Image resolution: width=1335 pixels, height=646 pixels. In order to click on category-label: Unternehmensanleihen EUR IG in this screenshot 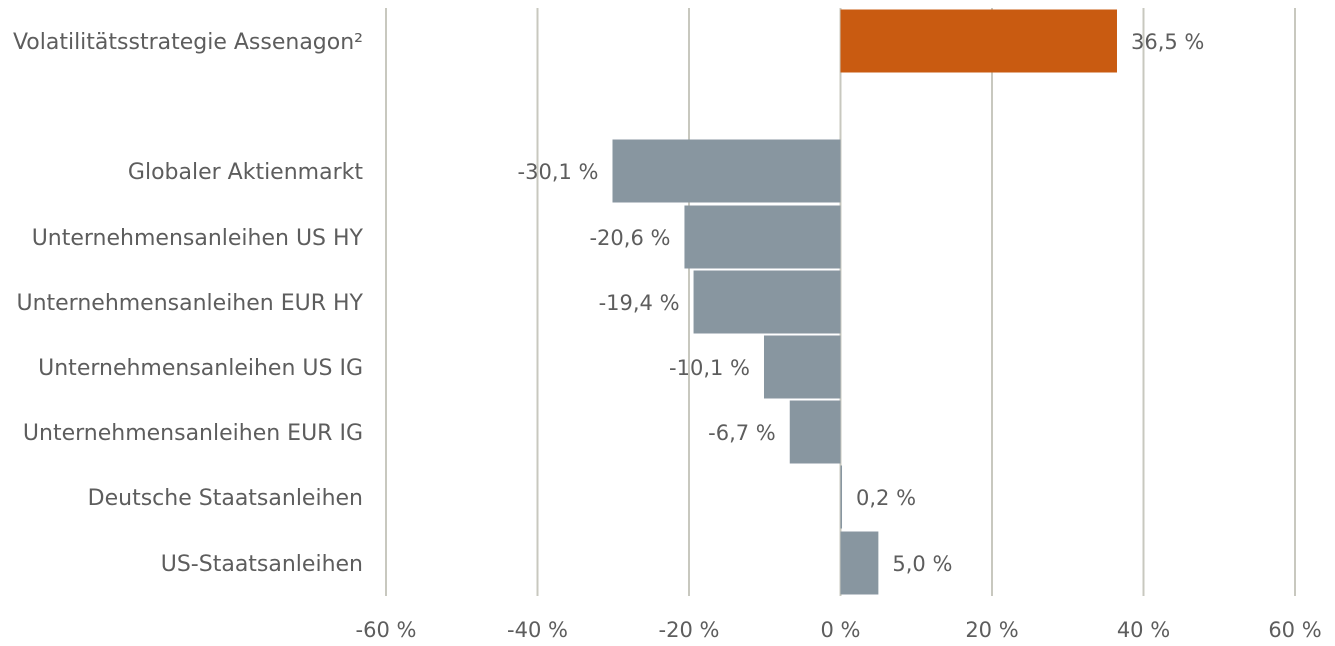, I will do `click(193, 433)`.